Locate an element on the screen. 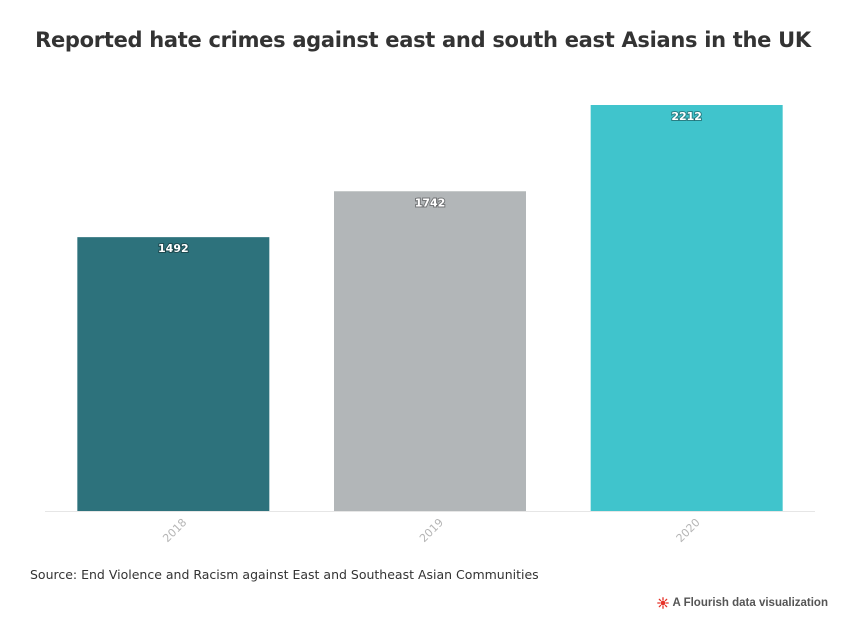  x-tick-label-2019: 2019 is located at coordinates (431, 530).